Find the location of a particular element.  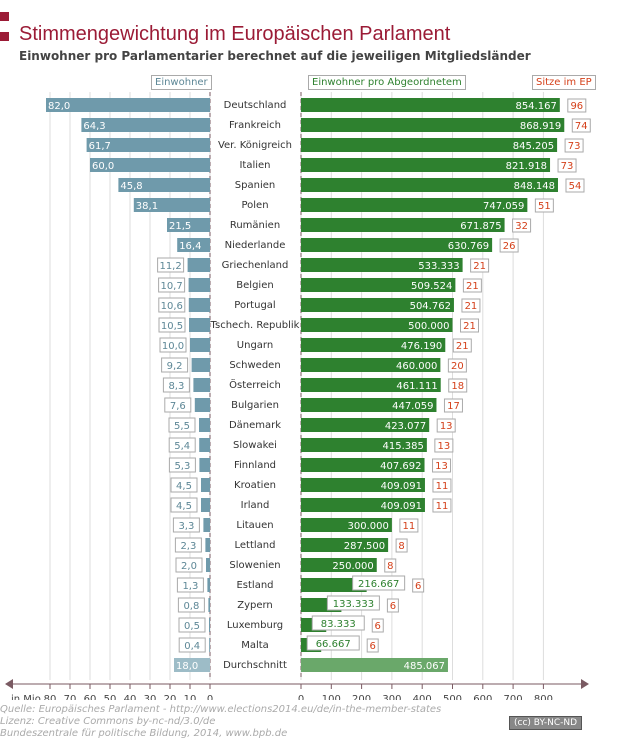

population-value: 64,3 is located at coordinates (94, 126).